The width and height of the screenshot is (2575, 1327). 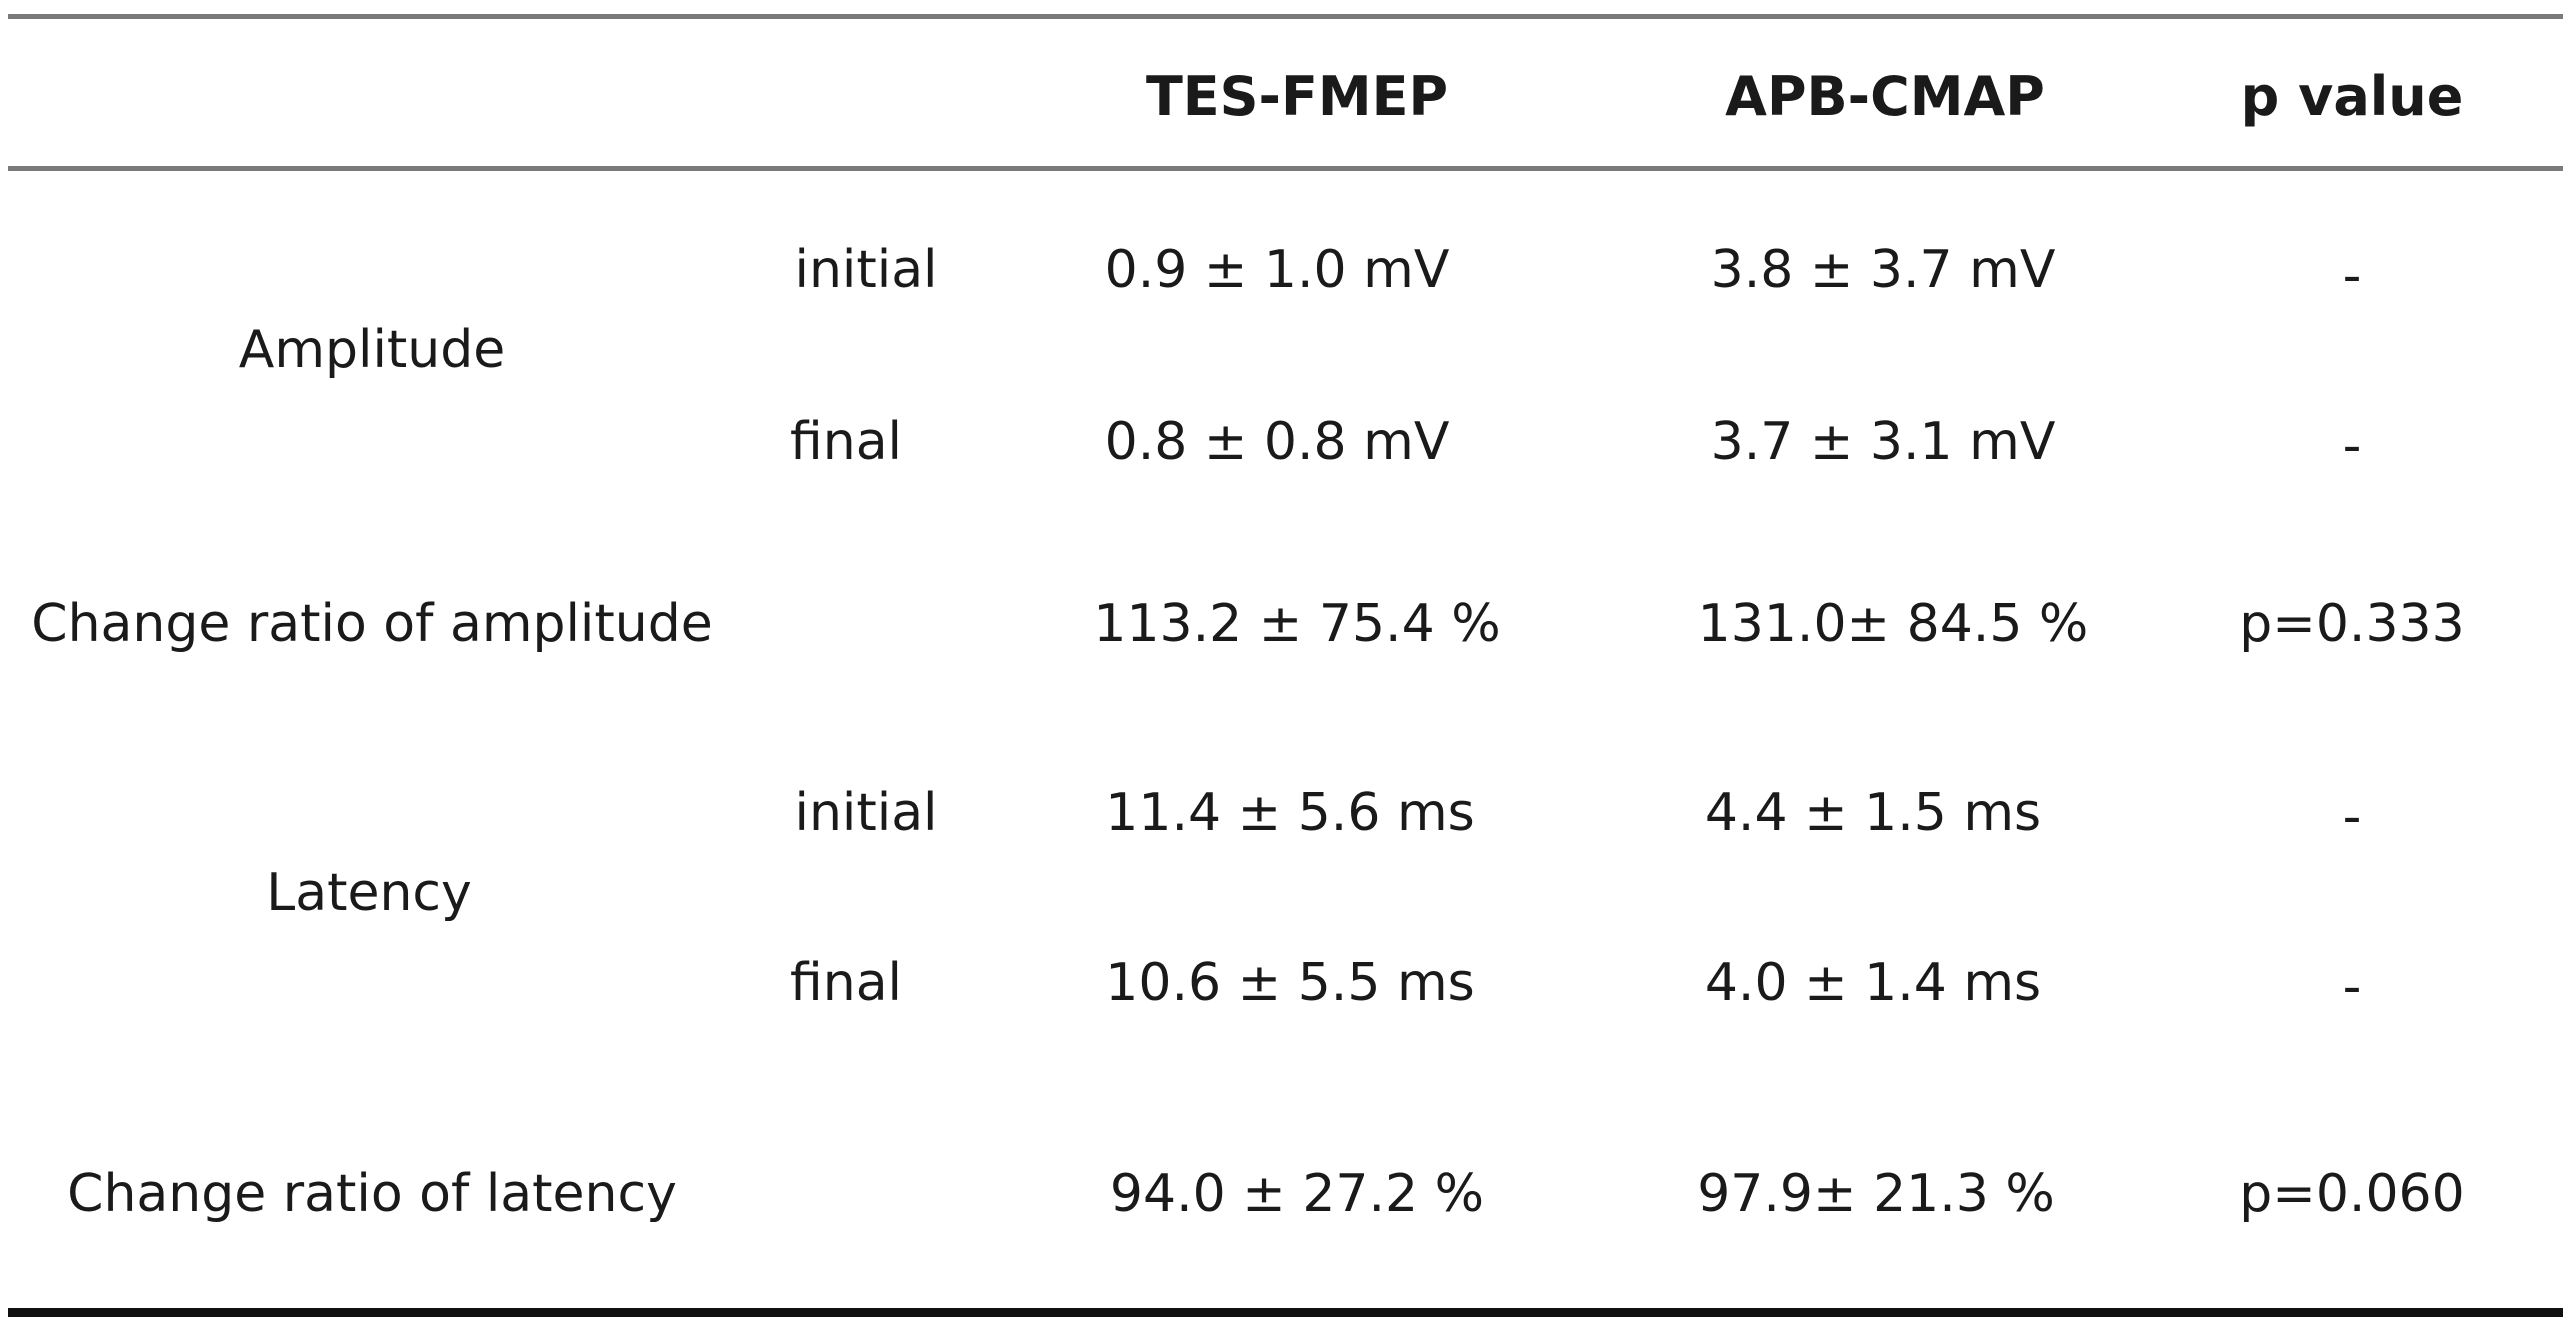 What do you see at coordinates (1876, 1194) in the screenshot?
I see `cell-apb-change-ratio-latency: 97.9± 21.3 %` at bounding box center [1876, 1194].